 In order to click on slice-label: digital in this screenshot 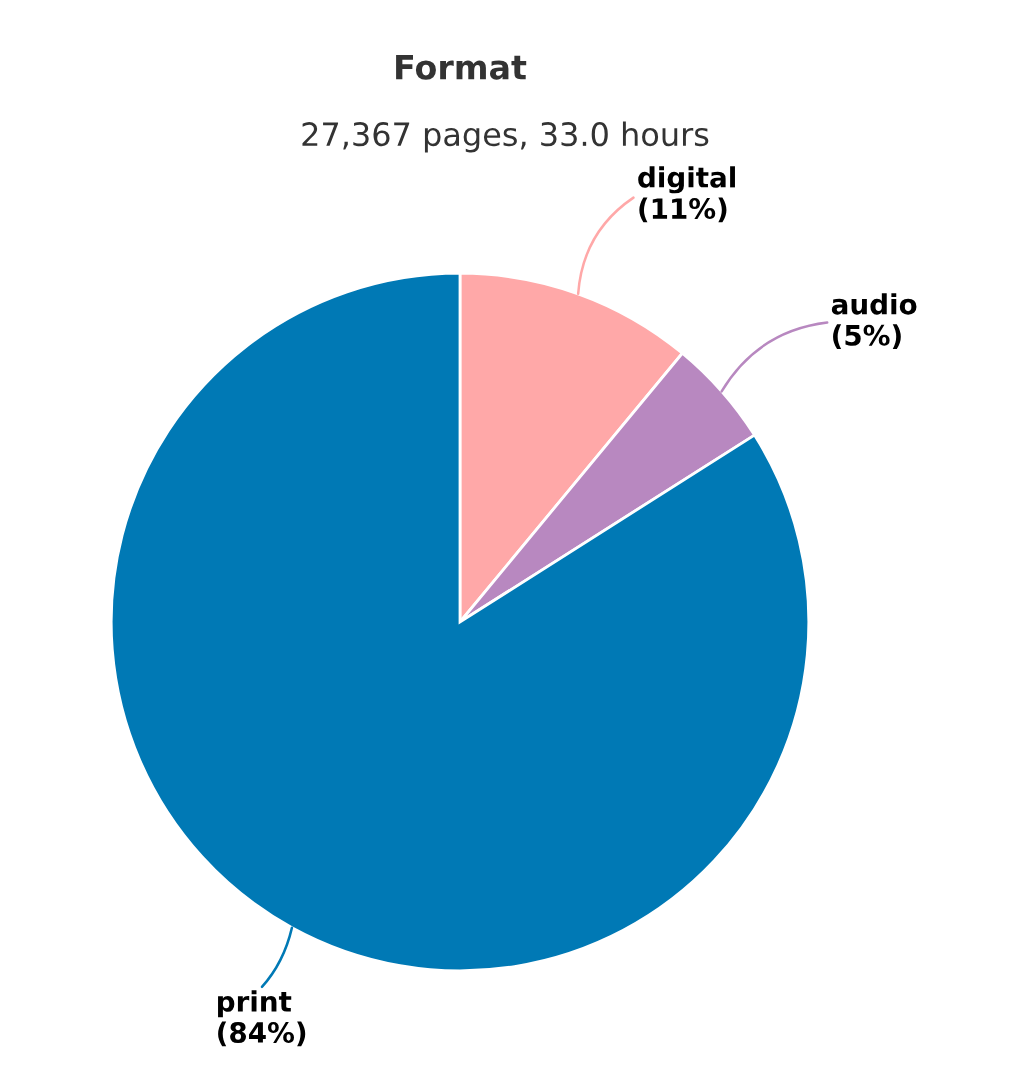, I will do `click(686, 180)`.